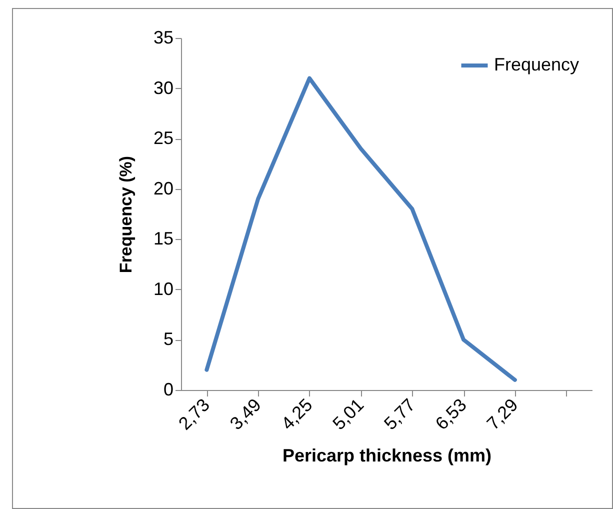 This screenshot has height=509, width=613. I want to click on x-tick-label: 5,01, so click(348, 414).